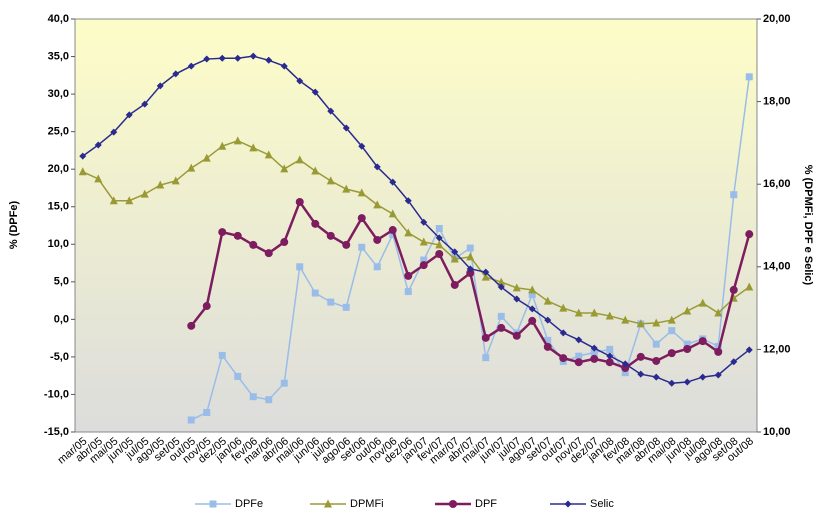 The image size is (820, 513). I want to click on y-tick-label: 15,0, so click(58, 207).